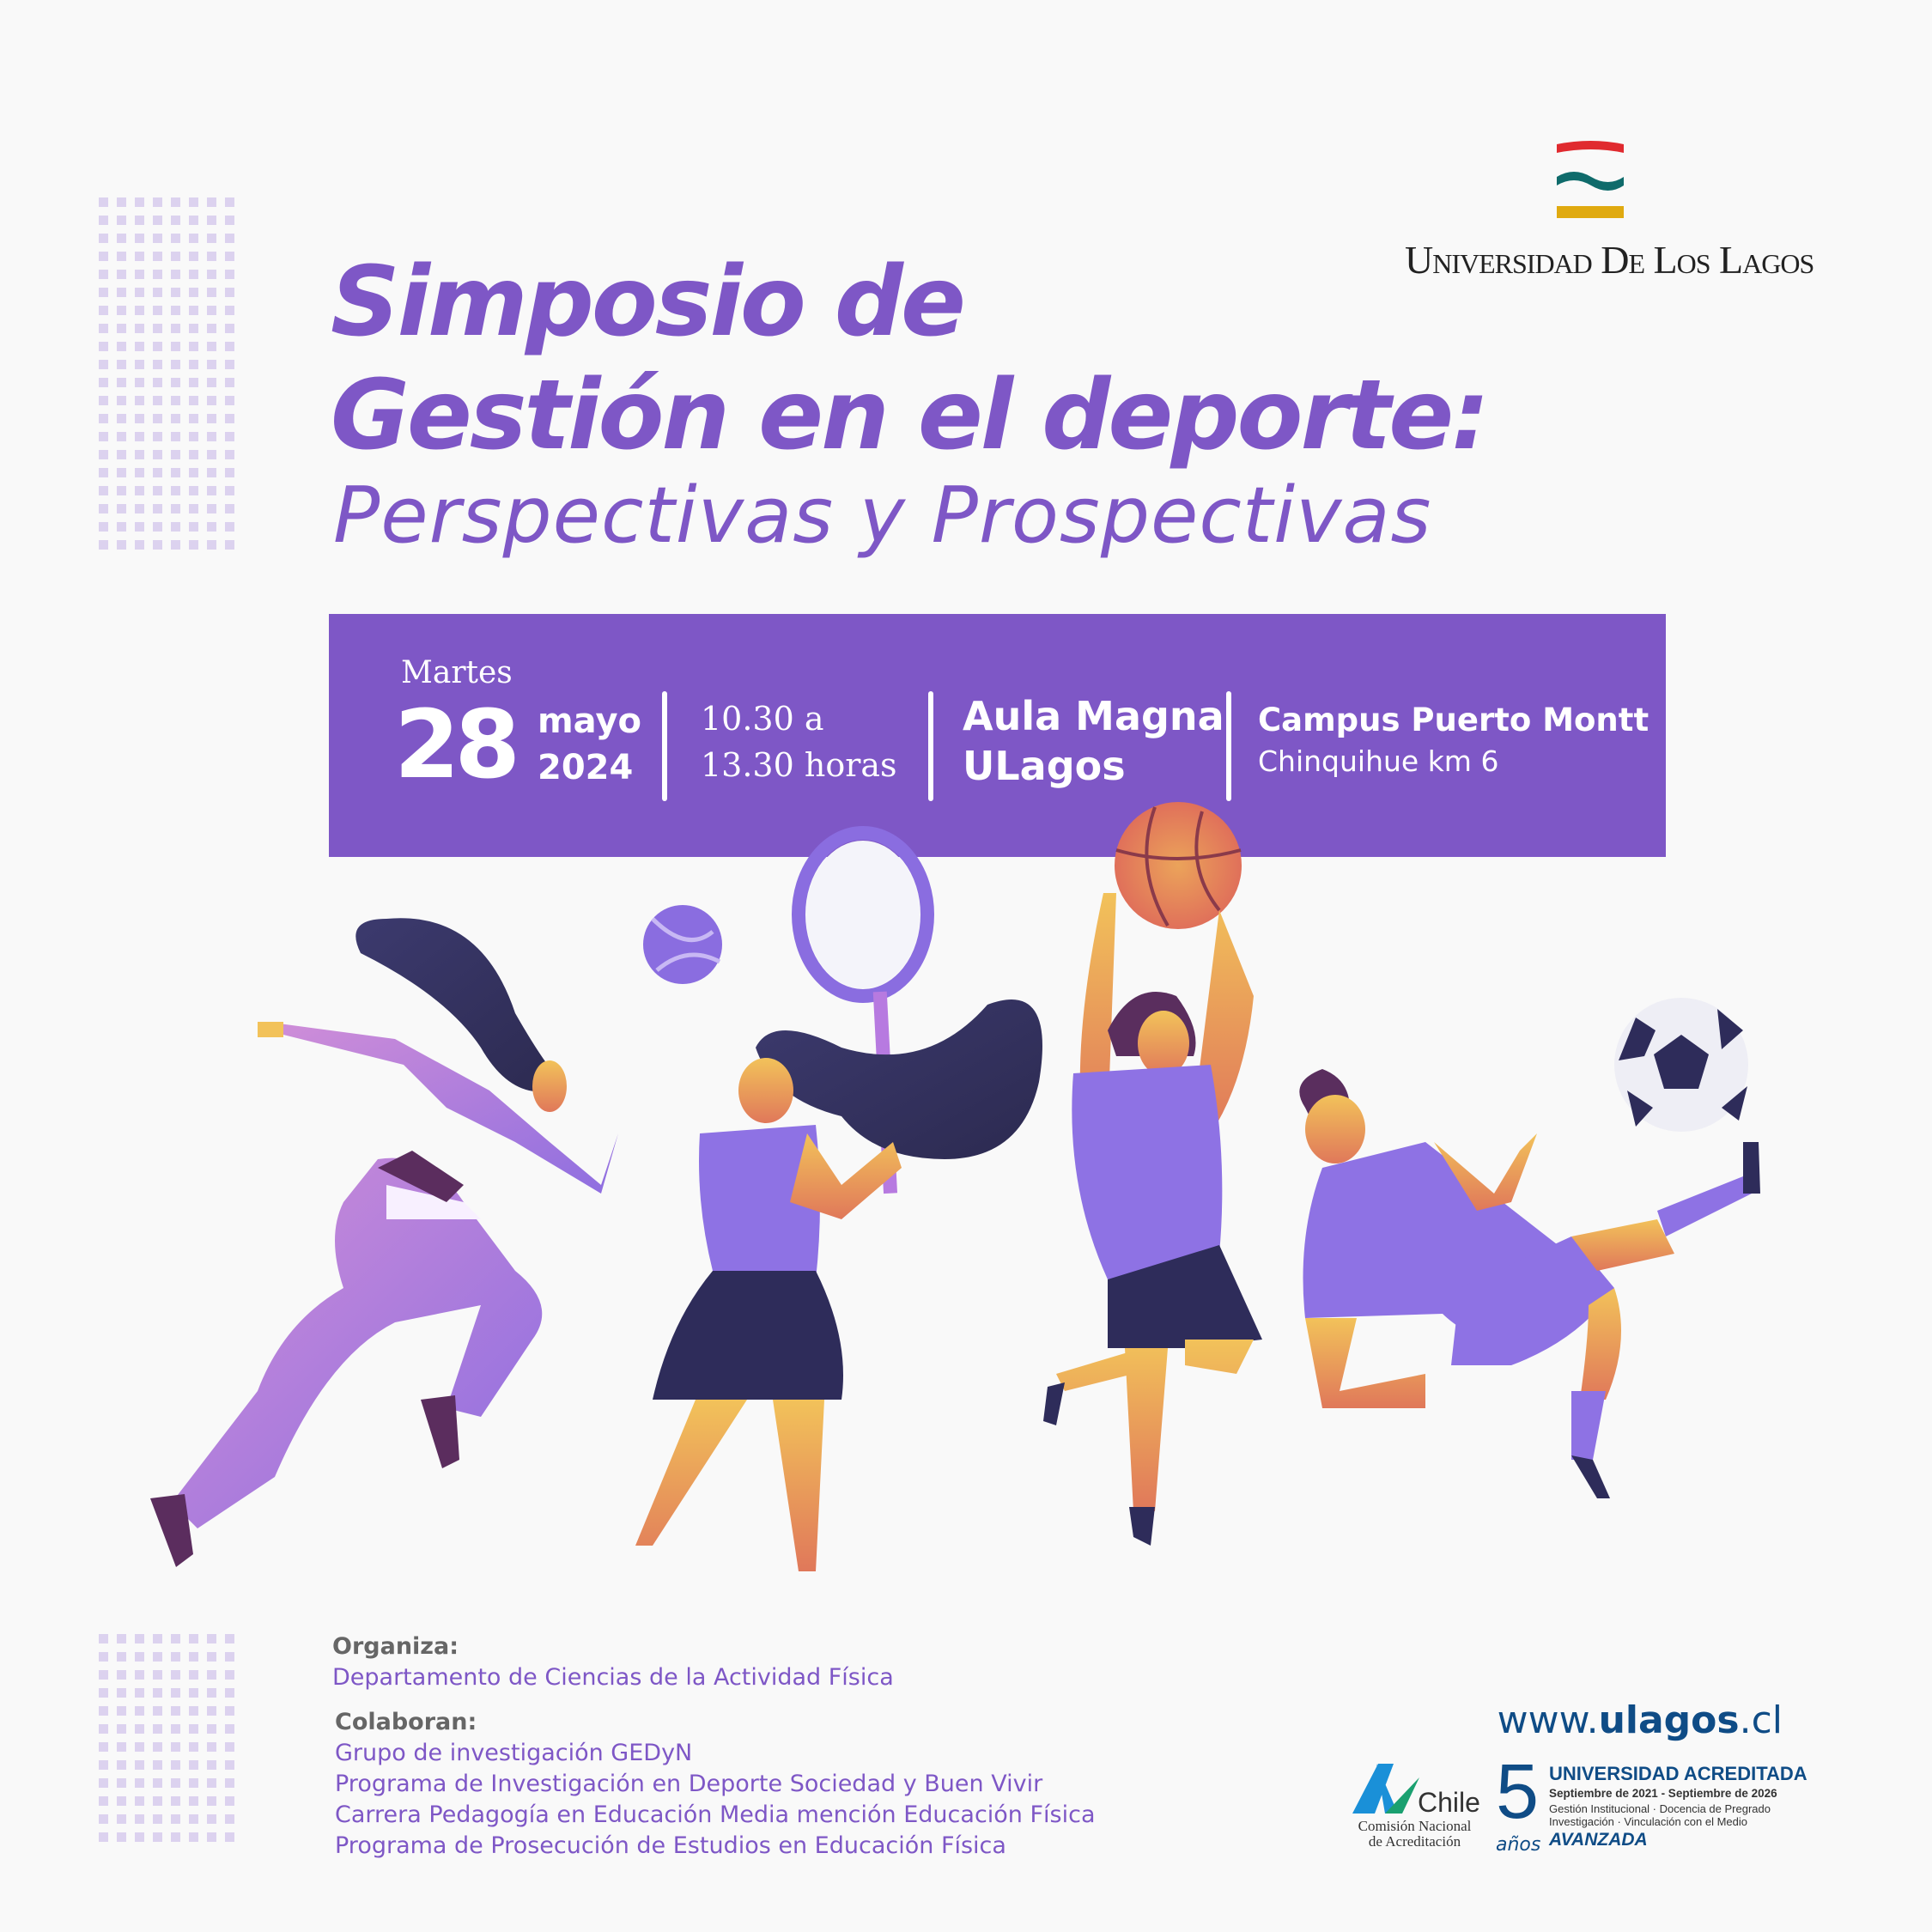 The width and height of the screenshot is (1932, 1932). Describe the element at coordinates (882, 516) in the screenshot. I see `subtitle: Perspectivas y Prospectivas` at that location.